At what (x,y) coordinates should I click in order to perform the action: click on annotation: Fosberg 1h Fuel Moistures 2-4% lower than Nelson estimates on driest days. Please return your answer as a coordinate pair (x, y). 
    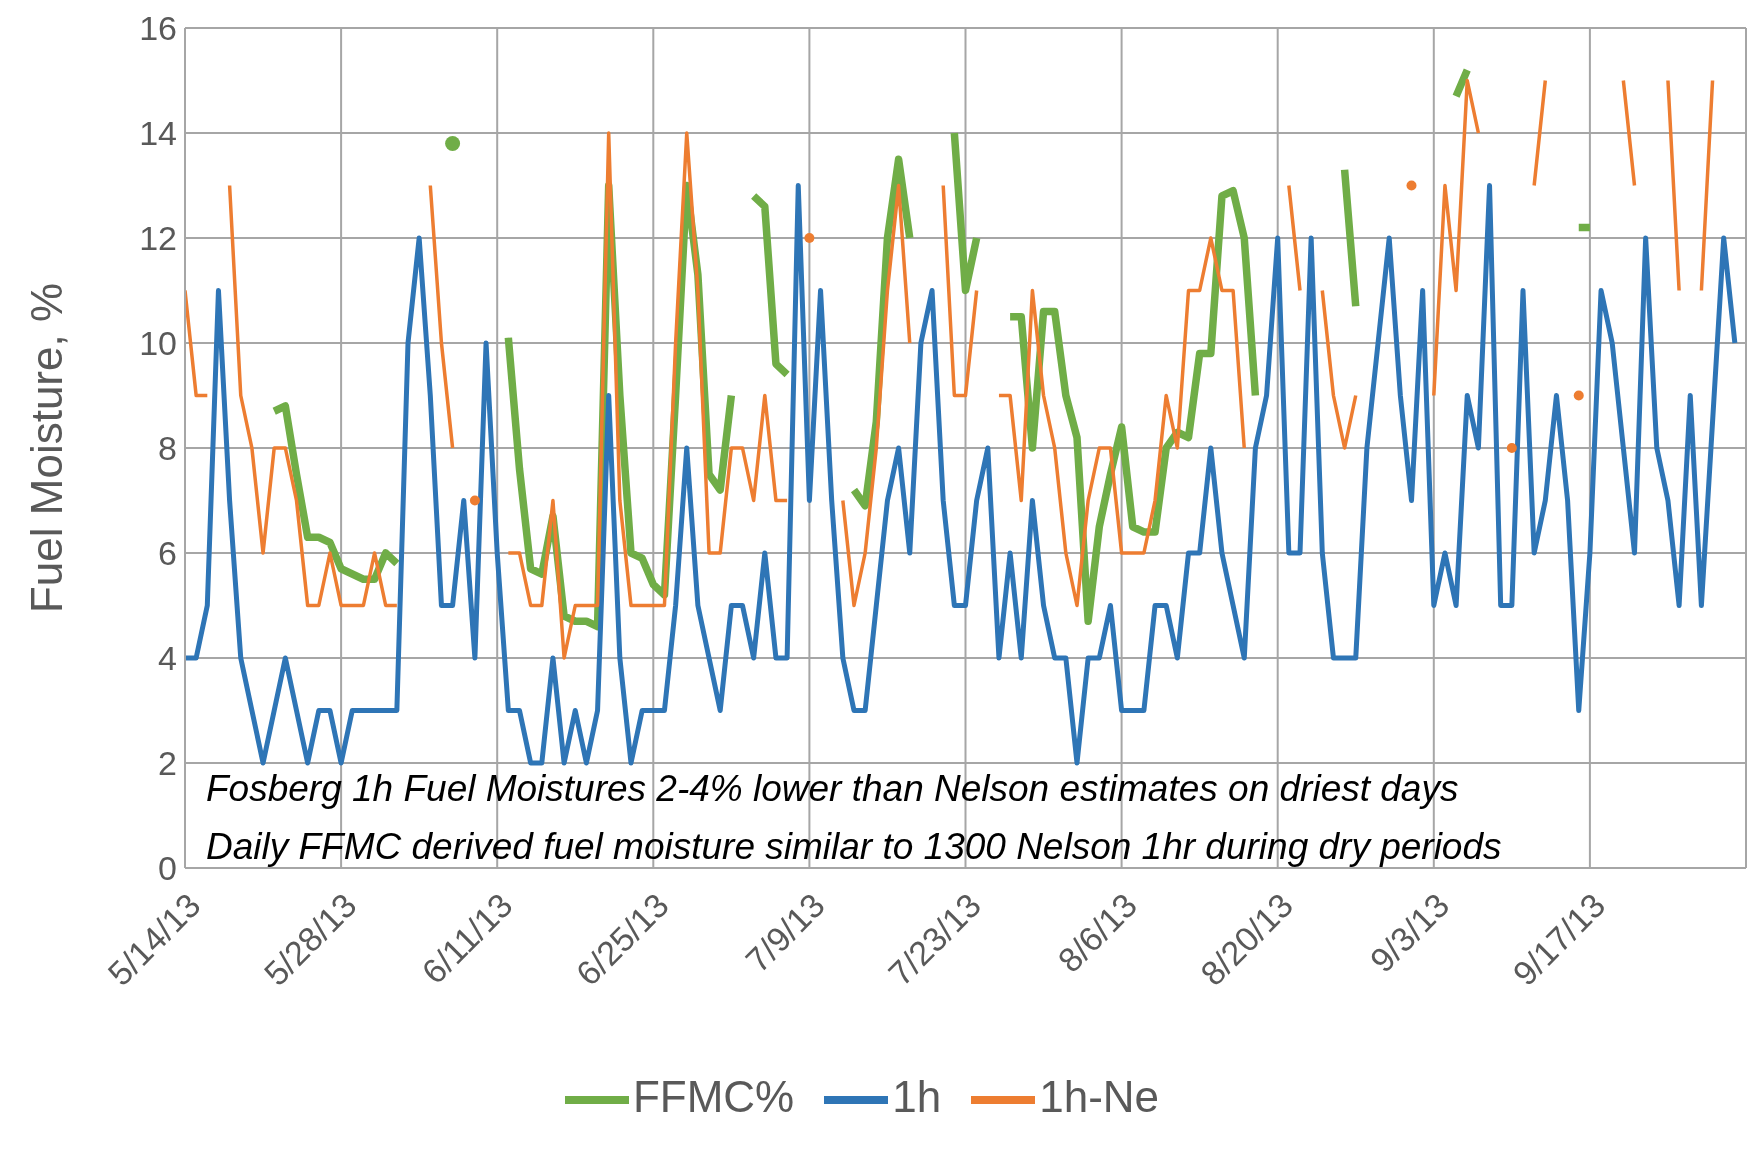
    Looking at the image, I should click on (833, 789).